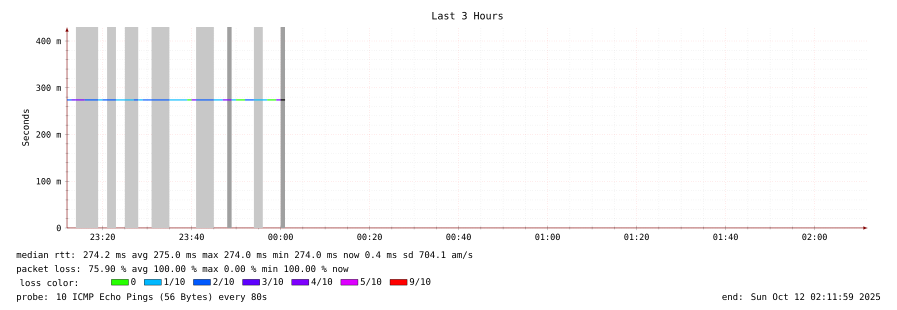 The width and height of the screenshot is (897, 310). Describe the element at coordinates (636, 237) in the screenshot. I see `x-tick-label: 01:20` at that location.